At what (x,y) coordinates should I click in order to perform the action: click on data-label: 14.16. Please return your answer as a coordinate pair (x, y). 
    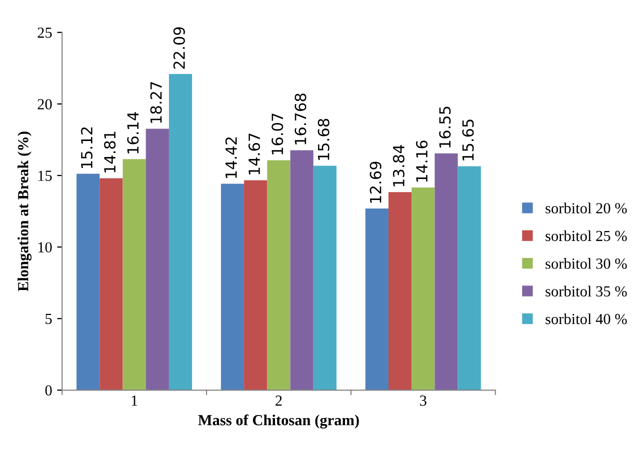
    Looking at the image, I should click on (422, 161).